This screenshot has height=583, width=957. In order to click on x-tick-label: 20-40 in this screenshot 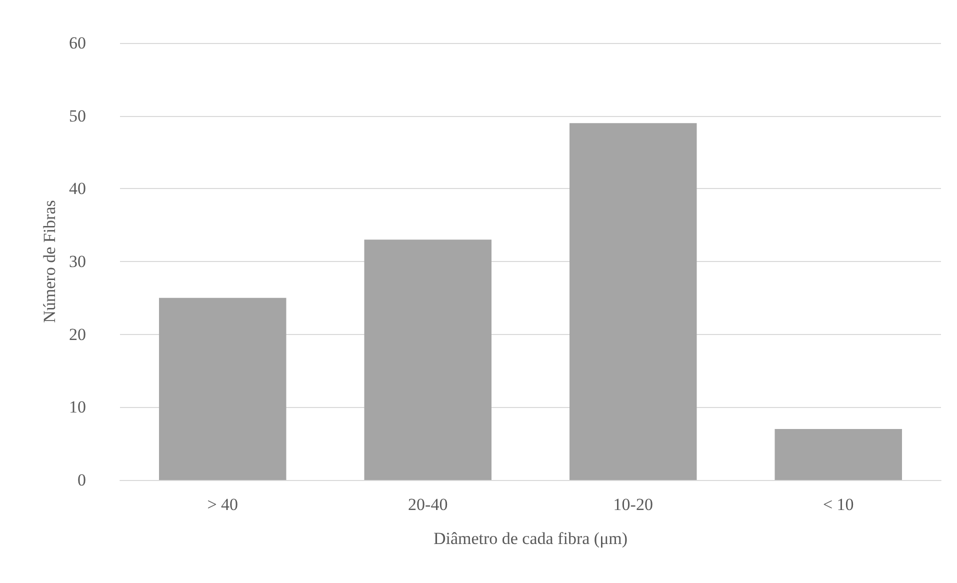, I will do `click(428, 504)`.